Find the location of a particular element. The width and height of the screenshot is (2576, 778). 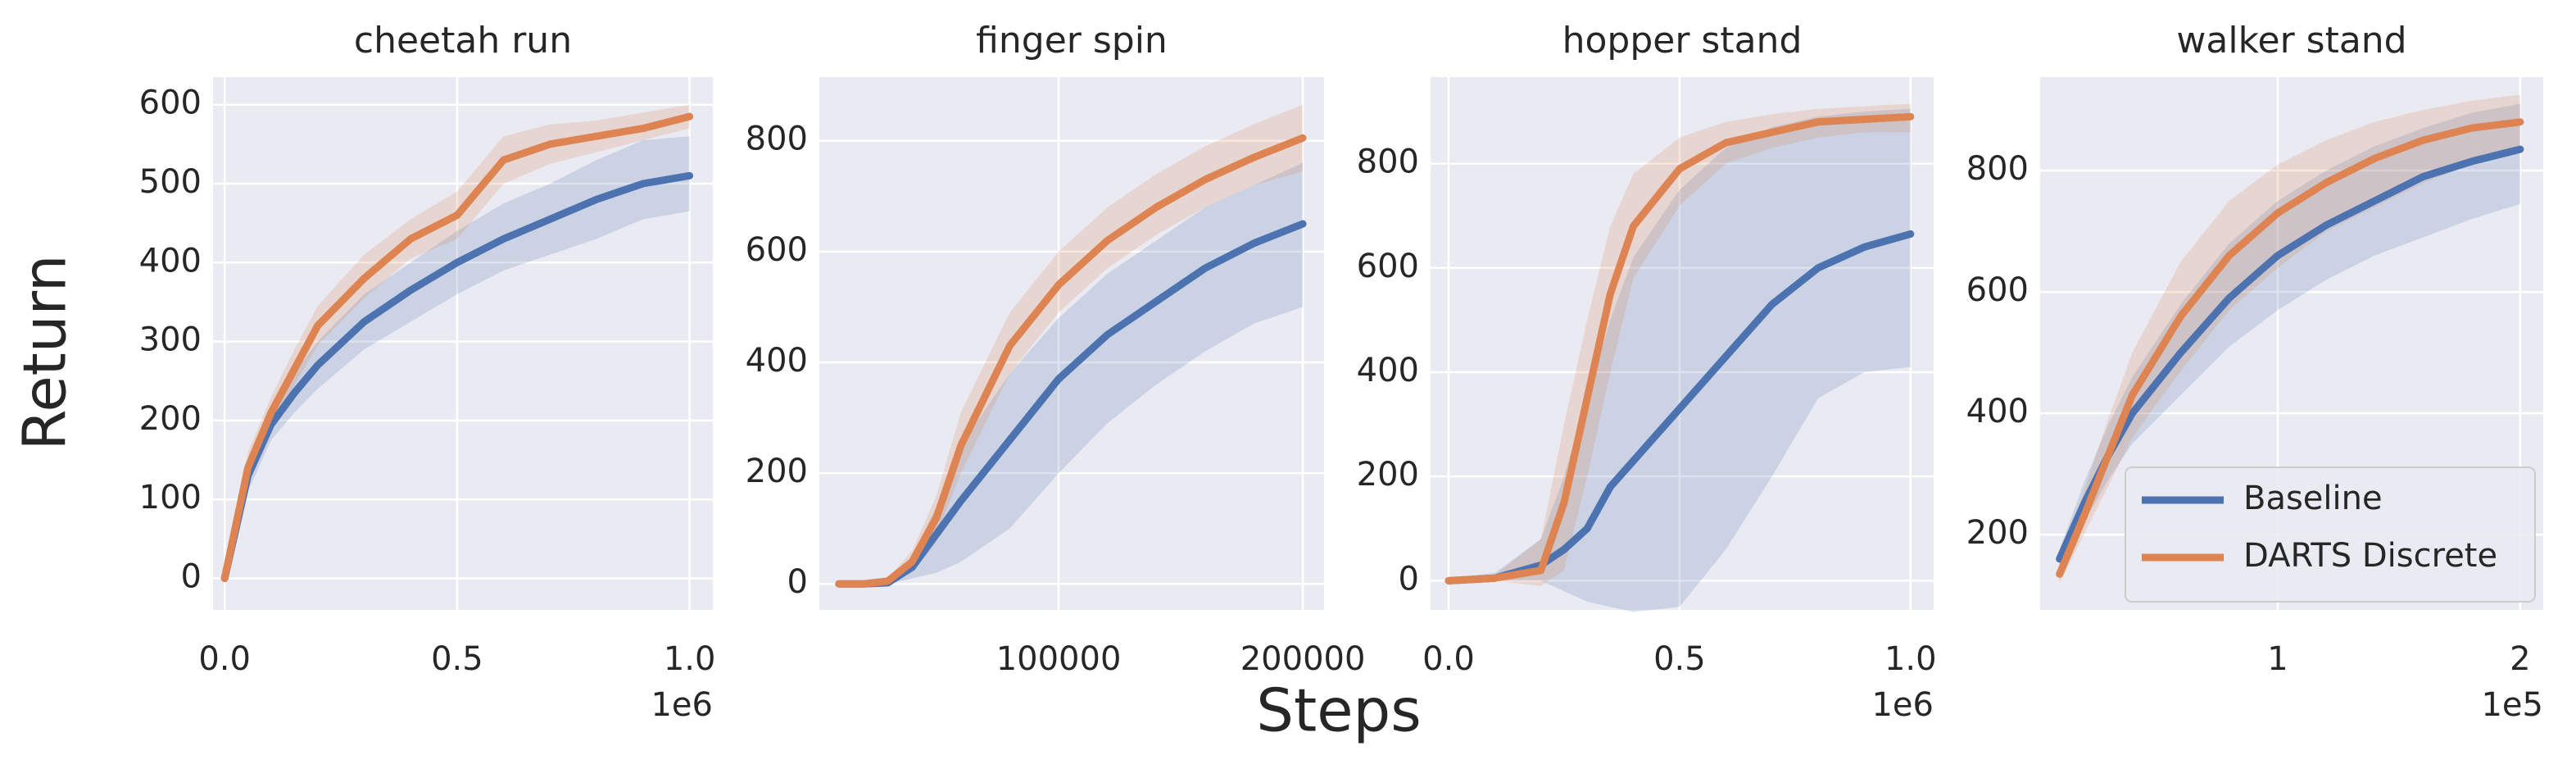

x-offset-label: 1e5 is located at coordinates (2512, 705).